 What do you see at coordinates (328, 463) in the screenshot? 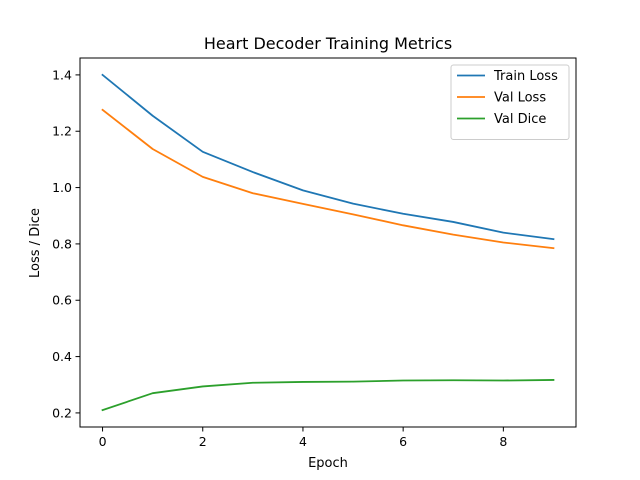
I see `x-axis-label: Epoch` at bounding box center [328, 463].